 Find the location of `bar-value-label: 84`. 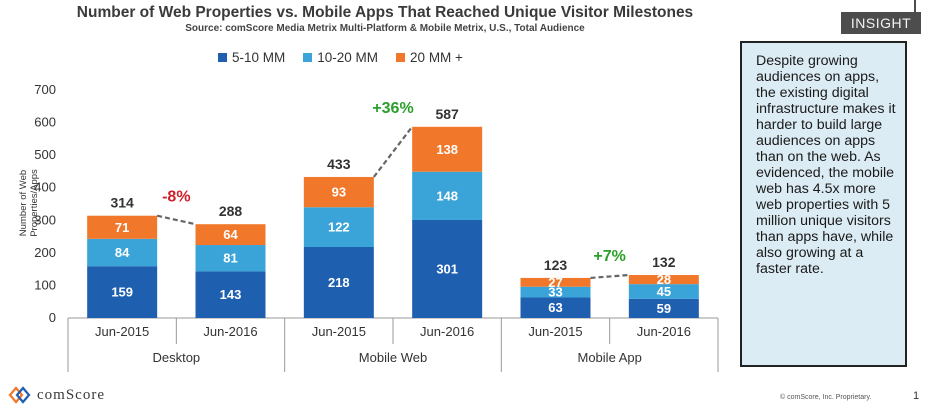

bar-value-label: 84 is located at coordinates (122, 252).